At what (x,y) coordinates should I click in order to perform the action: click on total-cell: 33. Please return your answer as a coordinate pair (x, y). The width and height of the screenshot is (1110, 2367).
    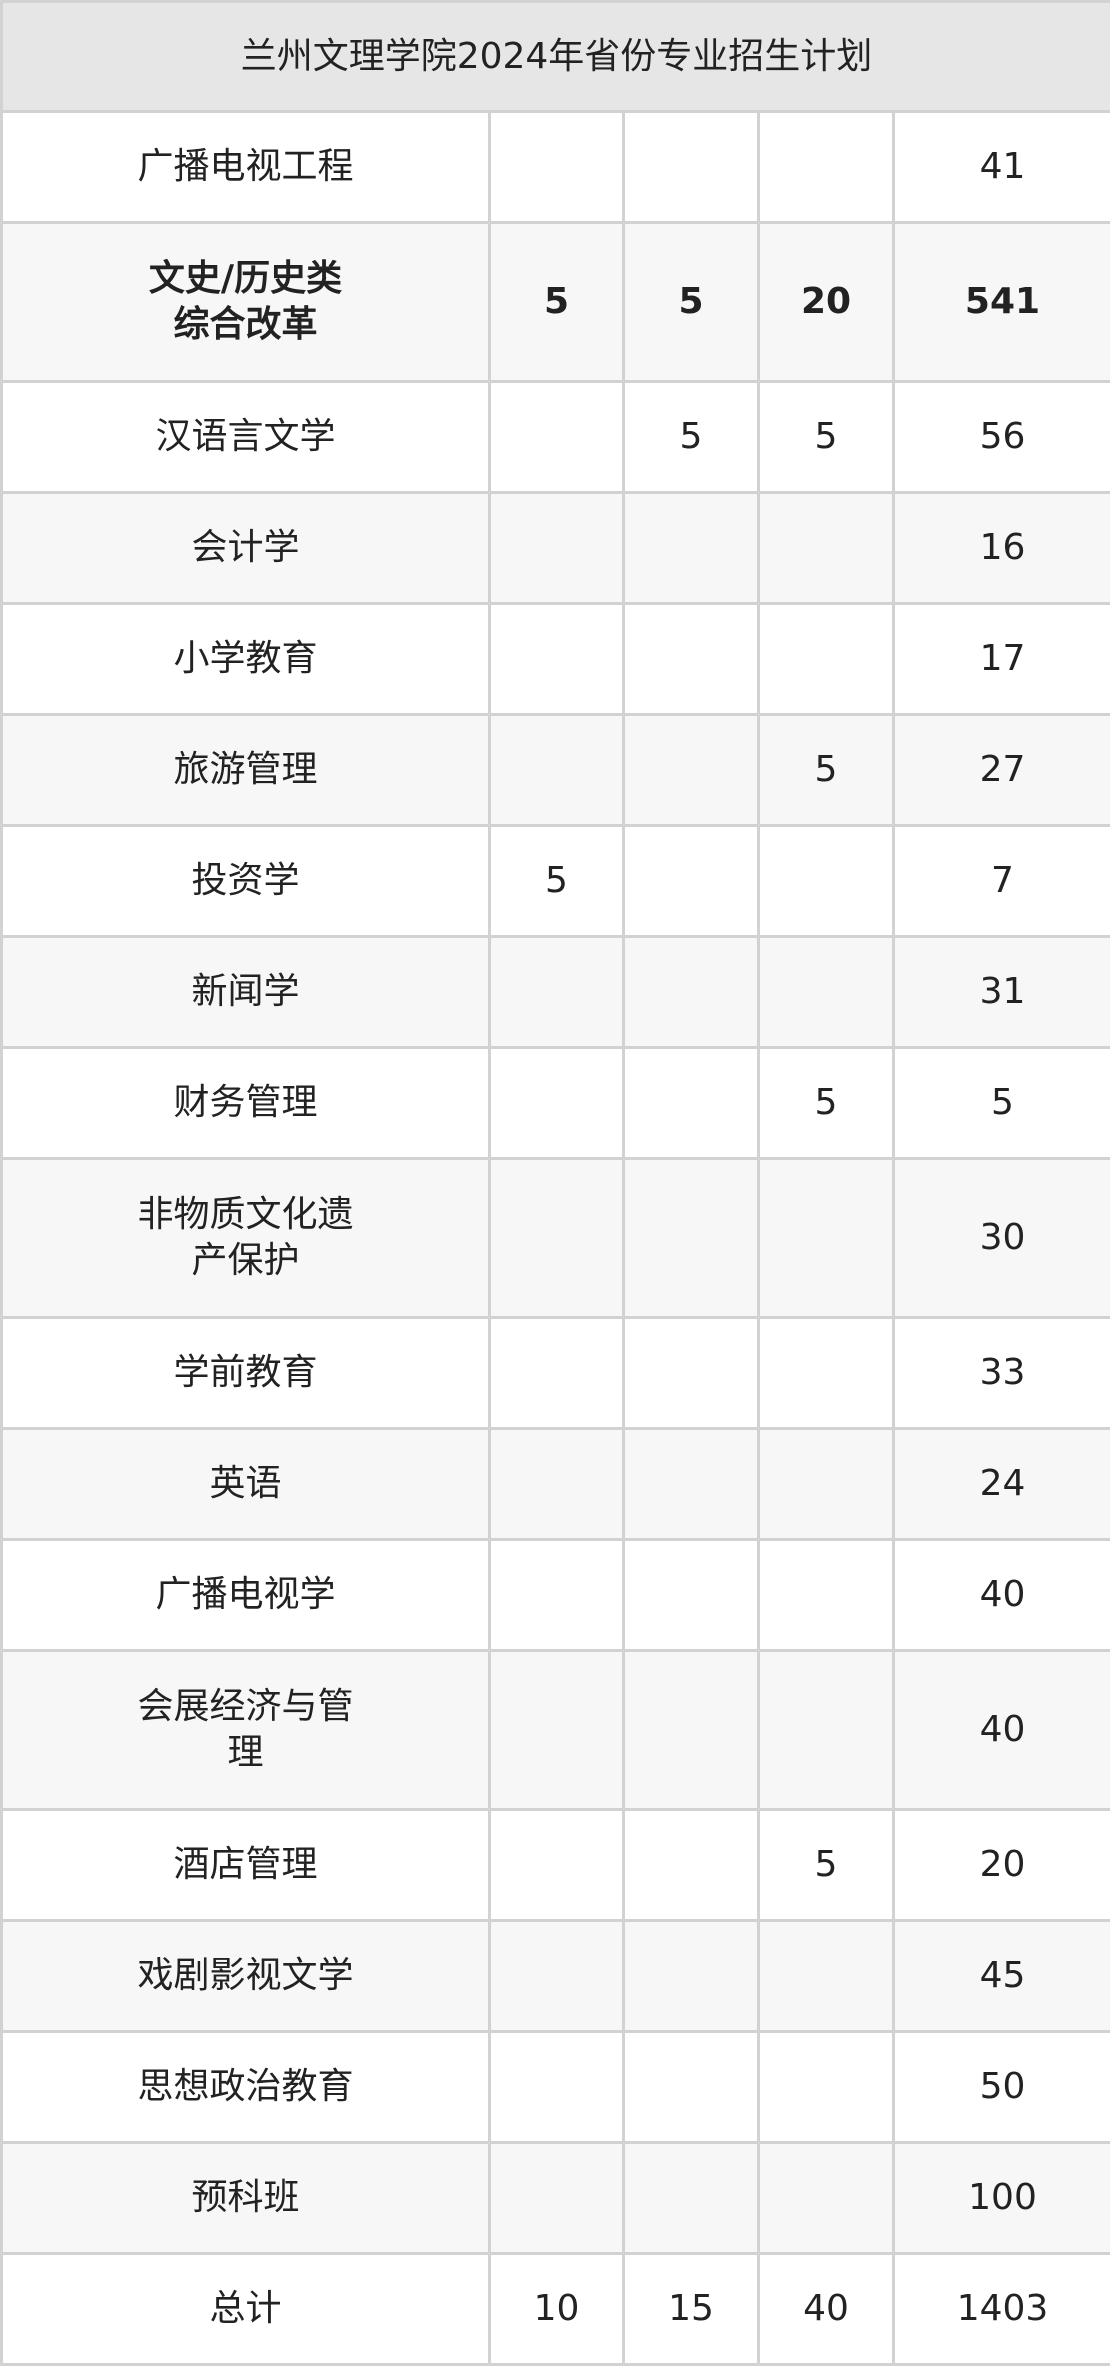
    Looking at the image, I should click on (1001, 1373).